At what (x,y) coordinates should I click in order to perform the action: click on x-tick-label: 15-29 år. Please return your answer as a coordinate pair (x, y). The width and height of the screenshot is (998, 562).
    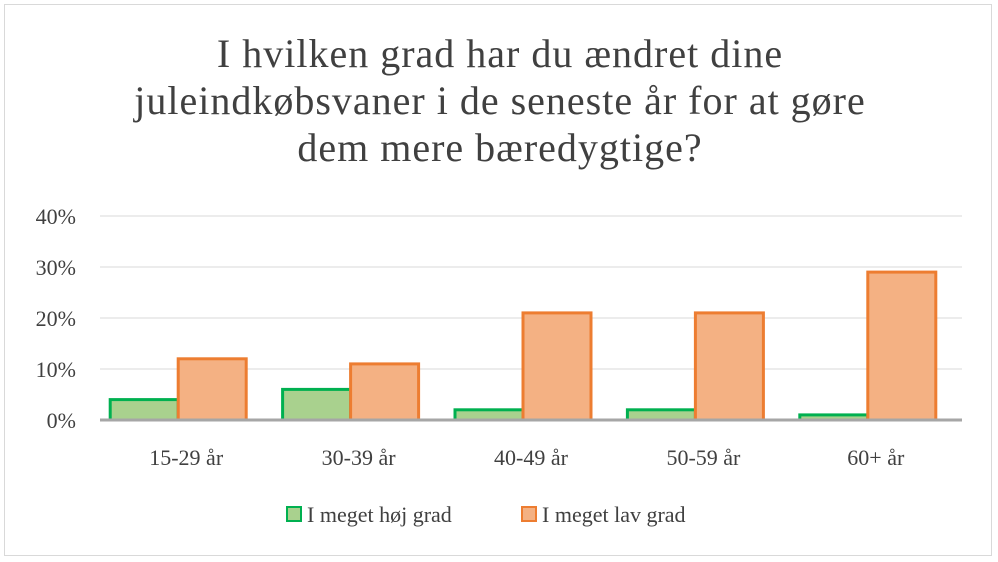
    Looking at the image, I should click on (186, 457).